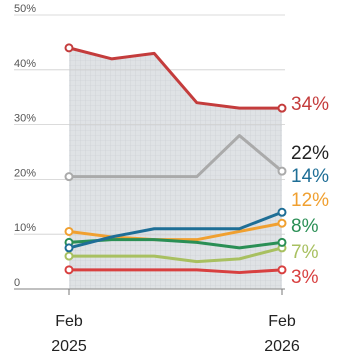  What do you see at coordinates (25, 228) in the screenshot?
I see `y-tick-label: 10%` at bounding box center [25, 228].